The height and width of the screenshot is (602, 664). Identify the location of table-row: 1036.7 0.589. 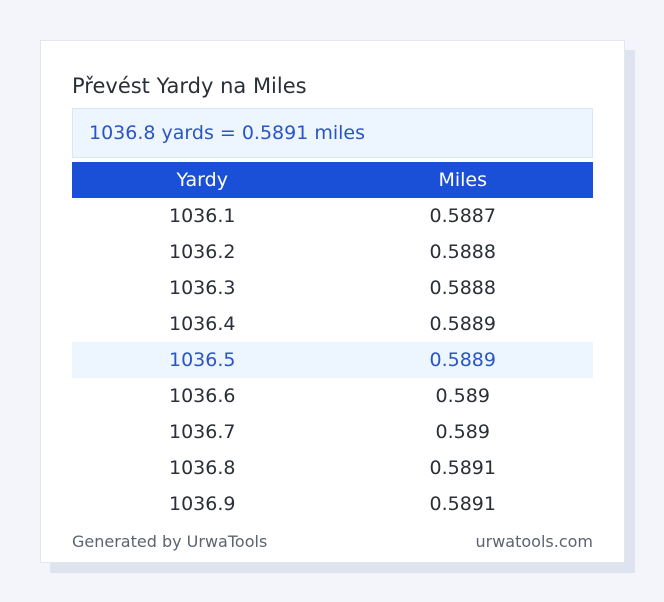
(332, 432).